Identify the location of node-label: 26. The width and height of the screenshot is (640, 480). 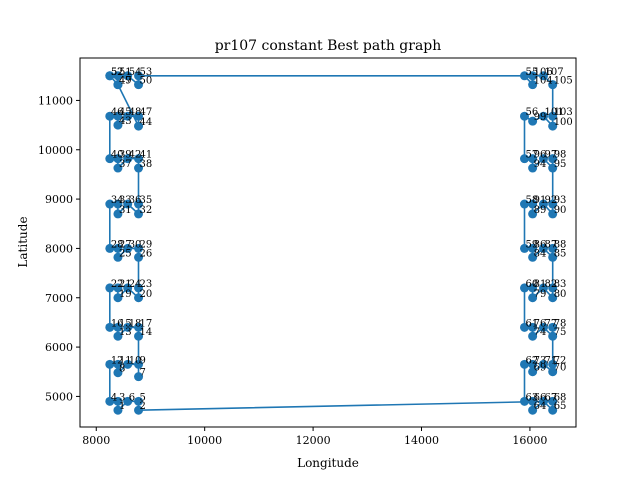
(146, 253).